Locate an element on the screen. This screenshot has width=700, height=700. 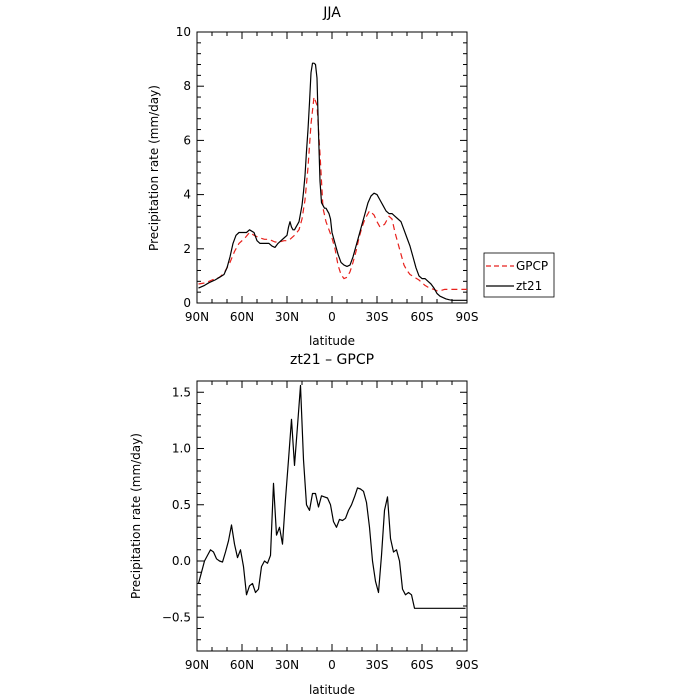
series-line-zt21 is located at coordinates (332, 181).